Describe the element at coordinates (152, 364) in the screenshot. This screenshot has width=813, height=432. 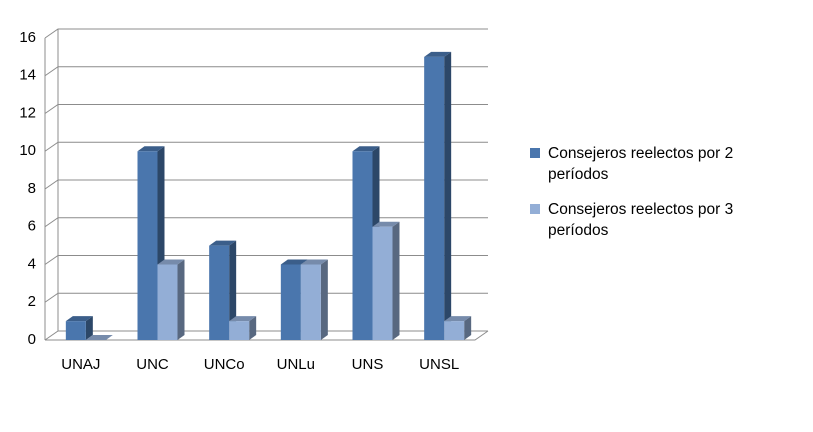
I see `x-tick-label: UNC` at that location.